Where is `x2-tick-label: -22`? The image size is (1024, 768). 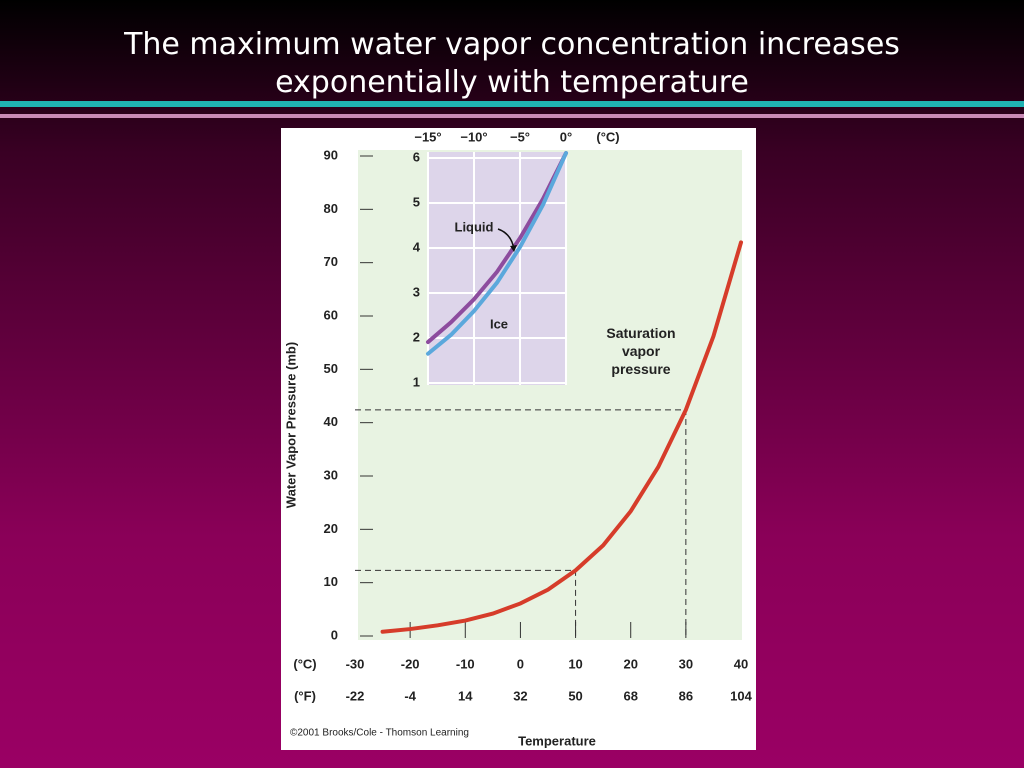 x2-tick-label: -22 is located at coordinates (355, 695).